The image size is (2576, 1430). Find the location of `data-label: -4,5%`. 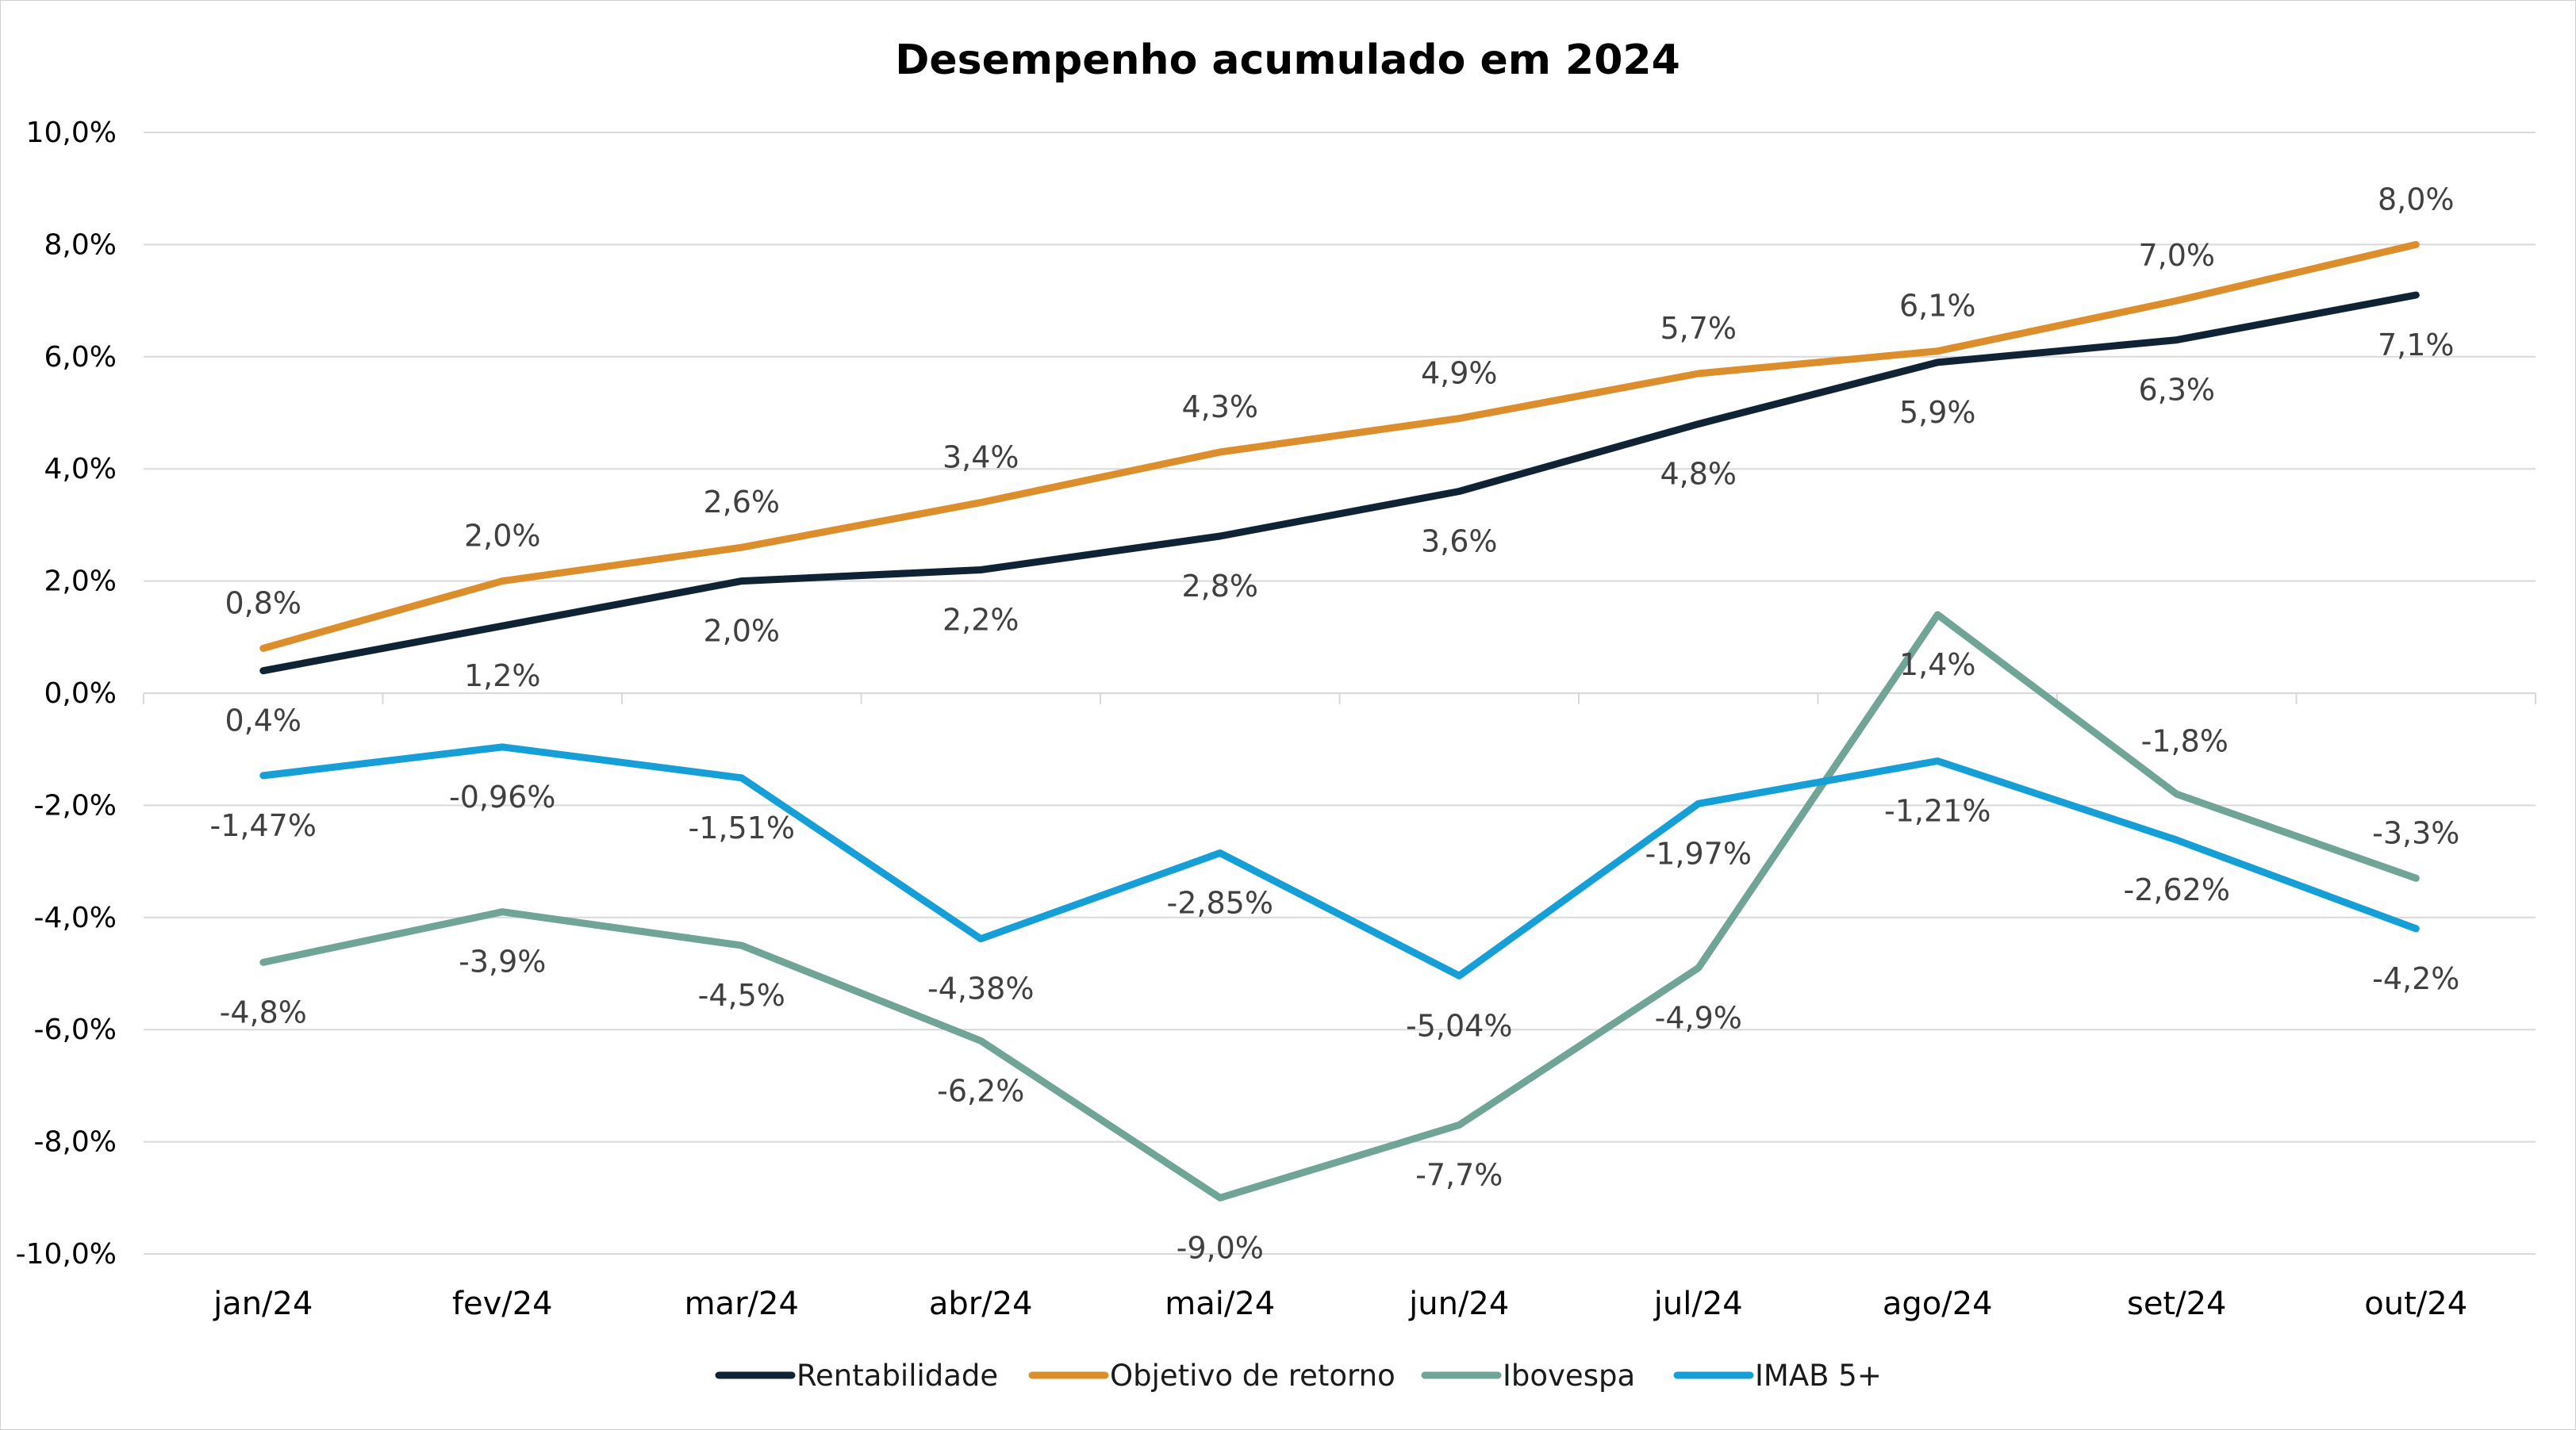

data-label: -4,5% is located at coordinates (741, 995).